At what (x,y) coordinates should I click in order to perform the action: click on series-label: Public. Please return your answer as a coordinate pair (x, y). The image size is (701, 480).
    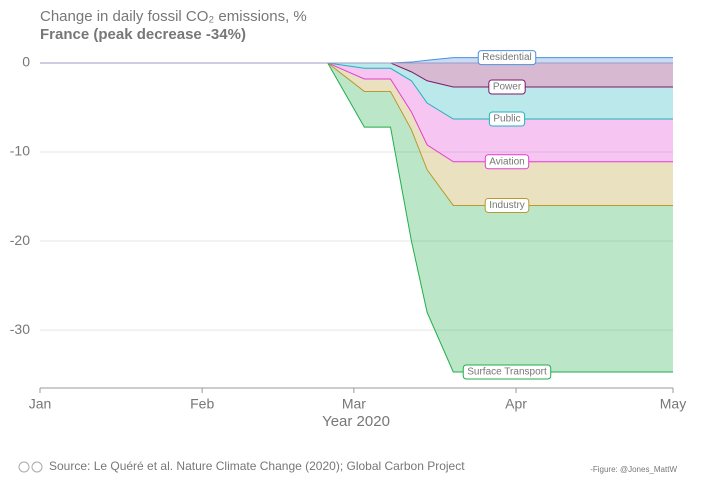
    Looking at the image, I should click on (507, 119).